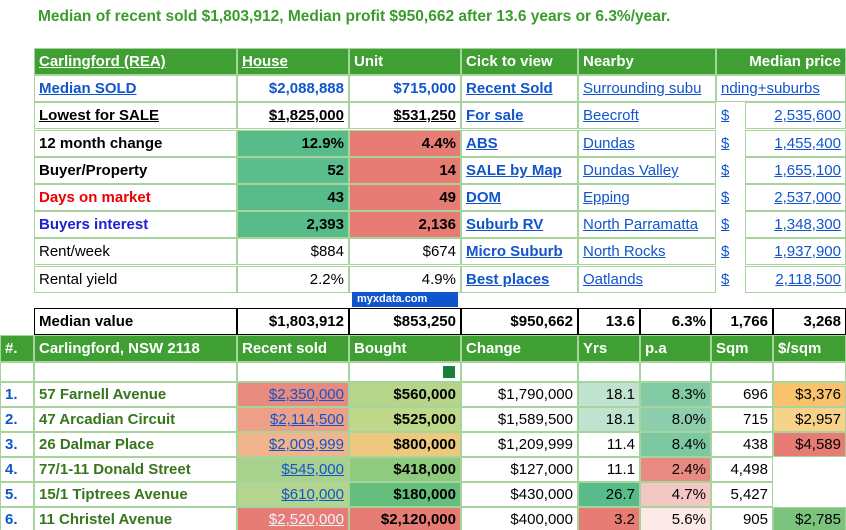 Image resolution: width=846 pixels, height=530 pixels. I want to click on suburb-price: 2,537,000, so click(795, 197).